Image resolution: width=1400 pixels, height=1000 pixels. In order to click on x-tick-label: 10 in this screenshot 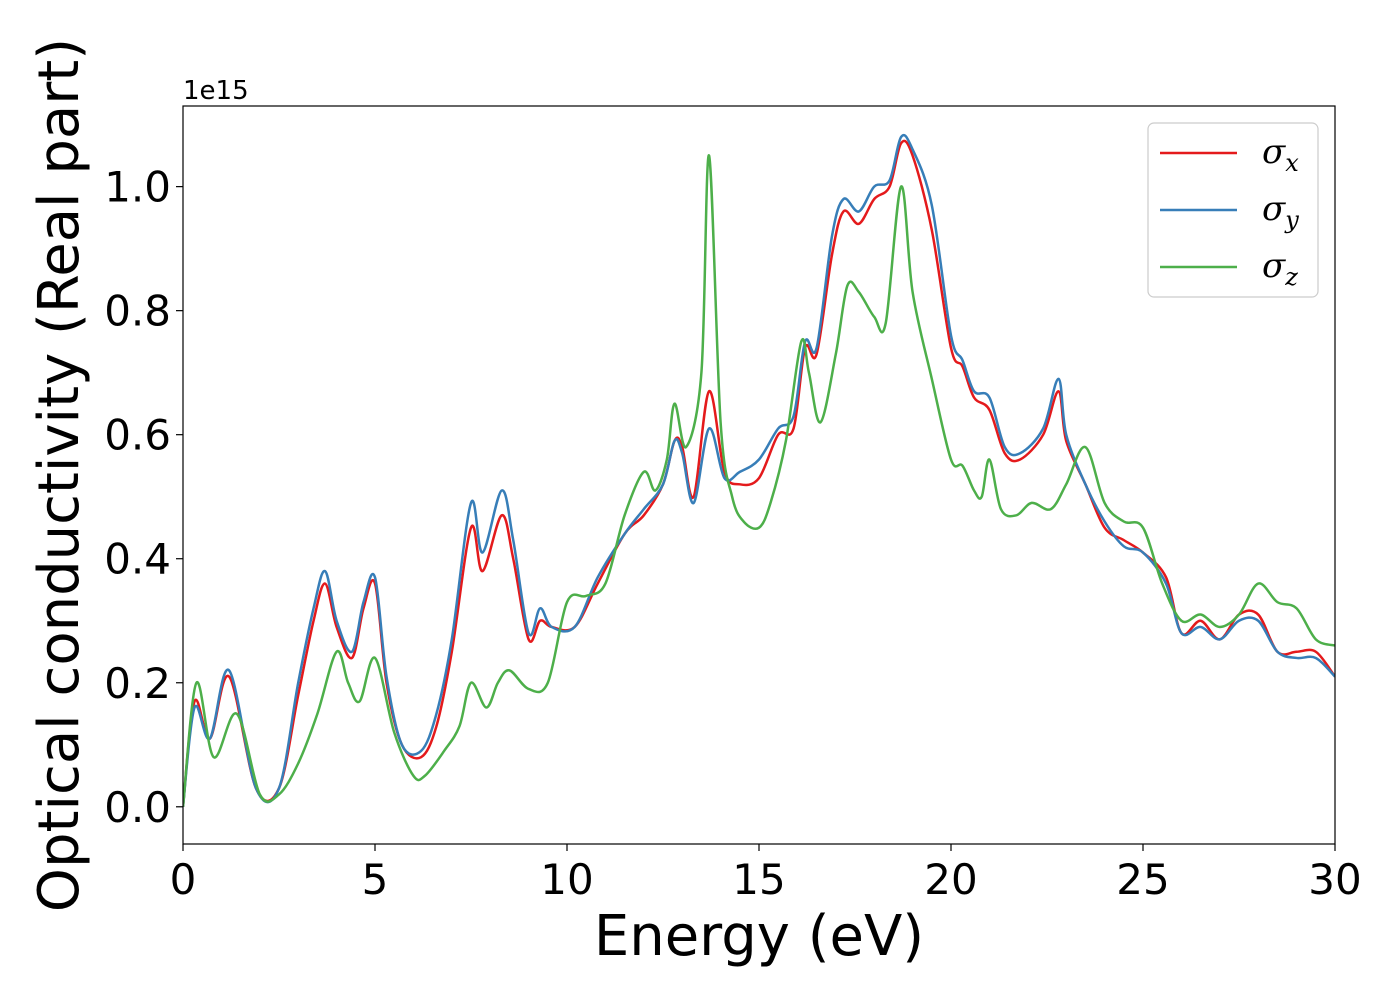, I will do `click(566, 879)`.